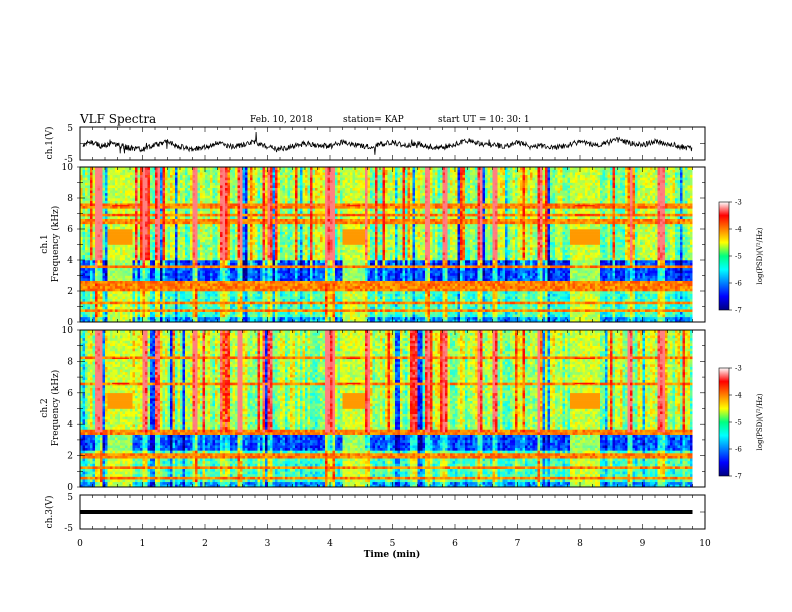 The width and height of the screenshot is (792, 612). Describe the element at coordinates (45, 243) in the screenshot. I see `ch1-spec-ylabel-channel: ch.1` at that location.